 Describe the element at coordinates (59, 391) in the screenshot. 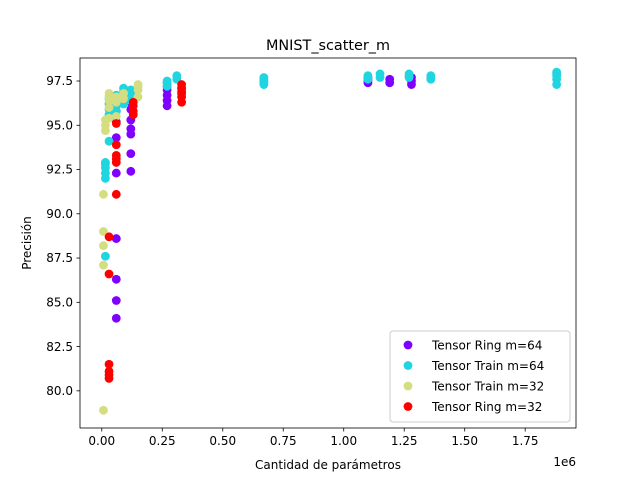

I see `y-tick-label: 80.0` at that location.